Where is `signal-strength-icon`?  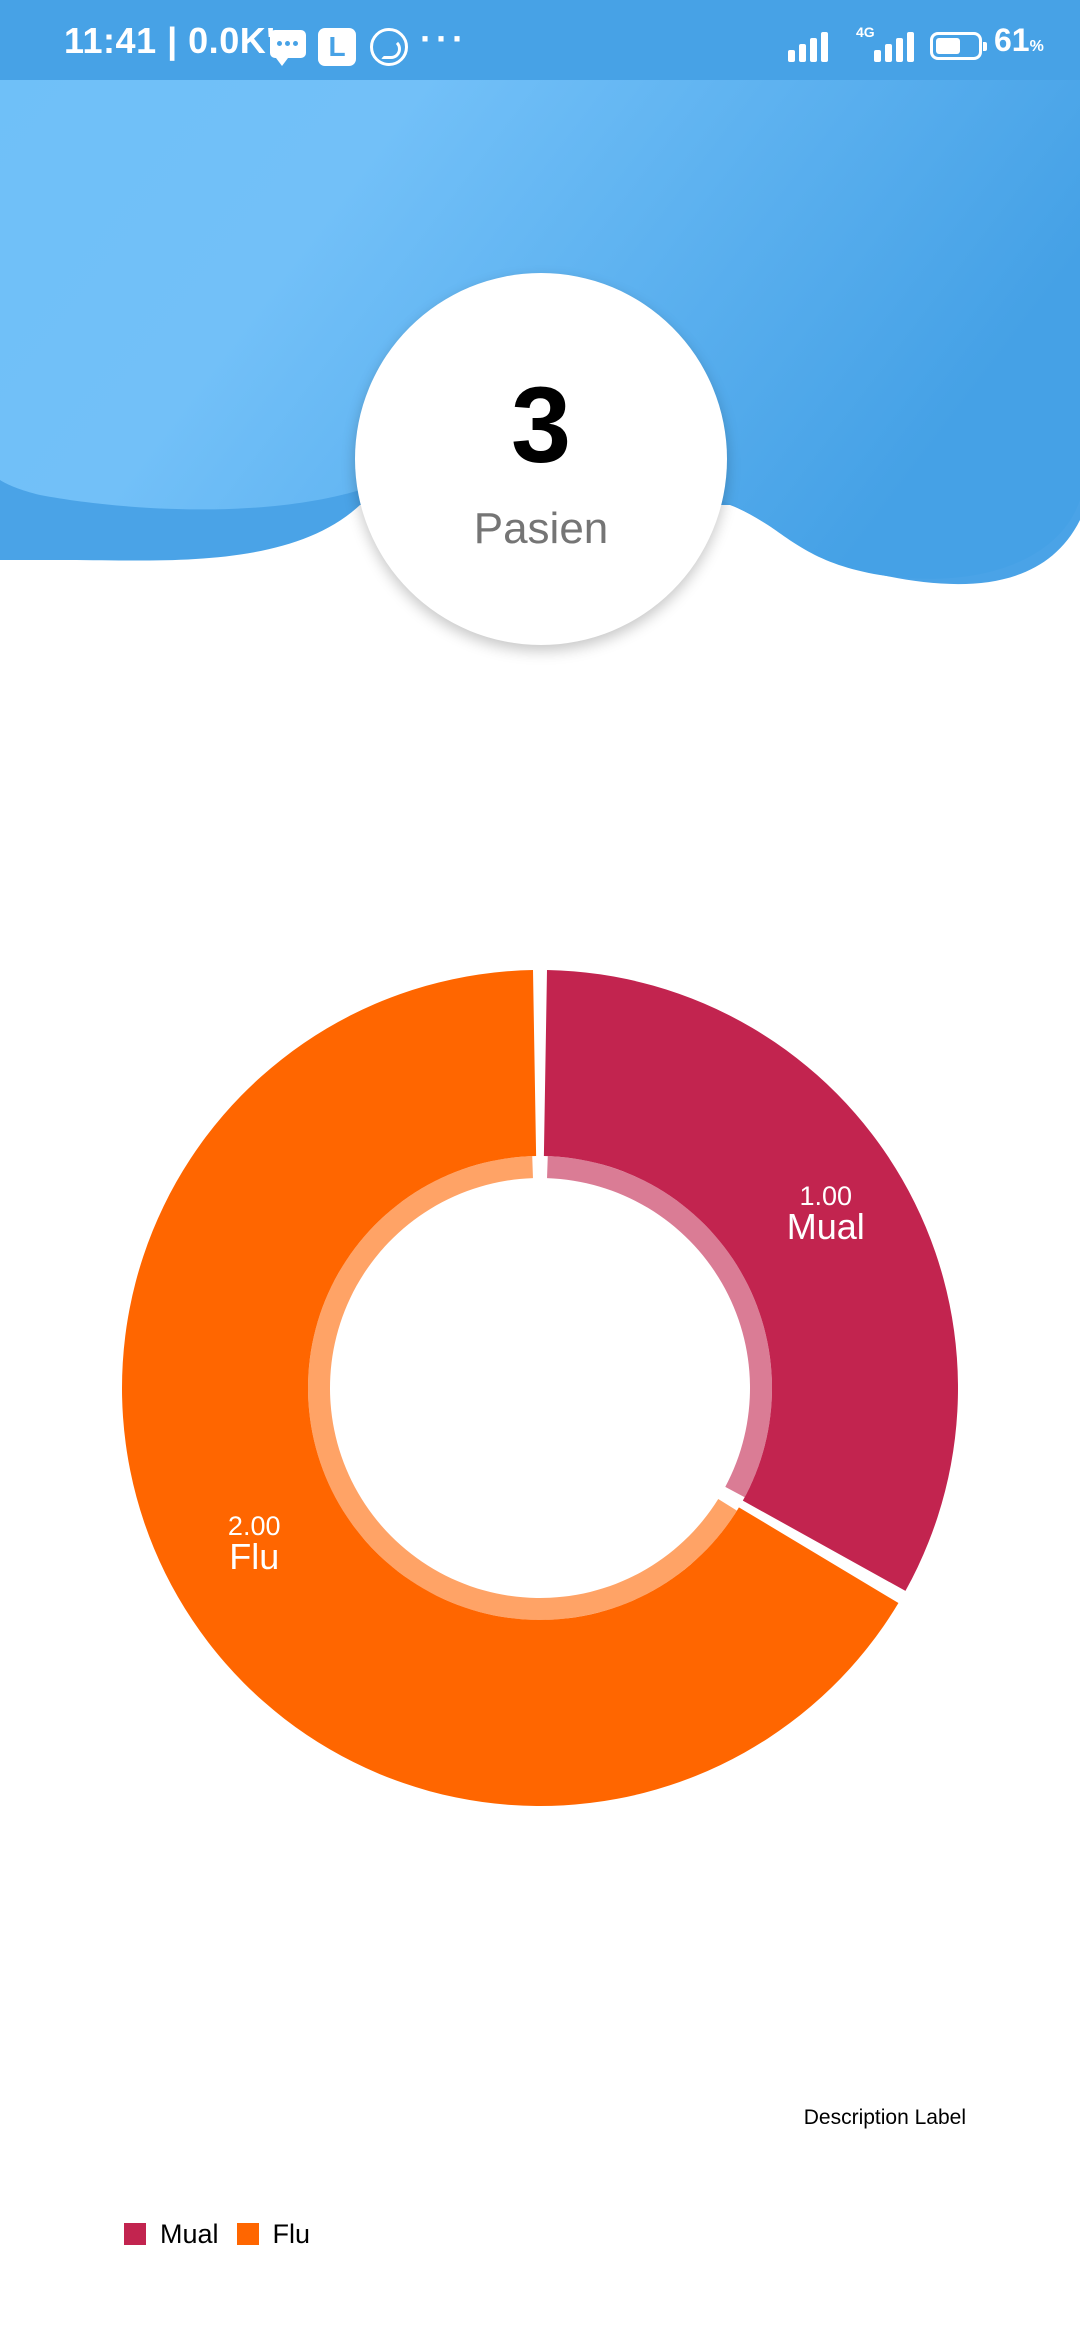 signal-strength-icon is located at coordinates (813, 46).